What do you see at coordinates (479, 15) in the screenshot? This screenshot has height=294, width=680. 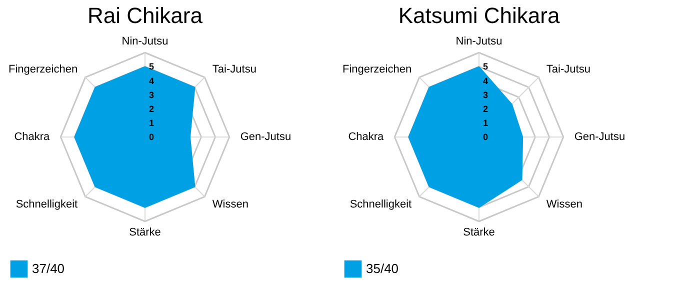 I see `chart-title: Katsumi Chikara` at bounding box center [479, 15].